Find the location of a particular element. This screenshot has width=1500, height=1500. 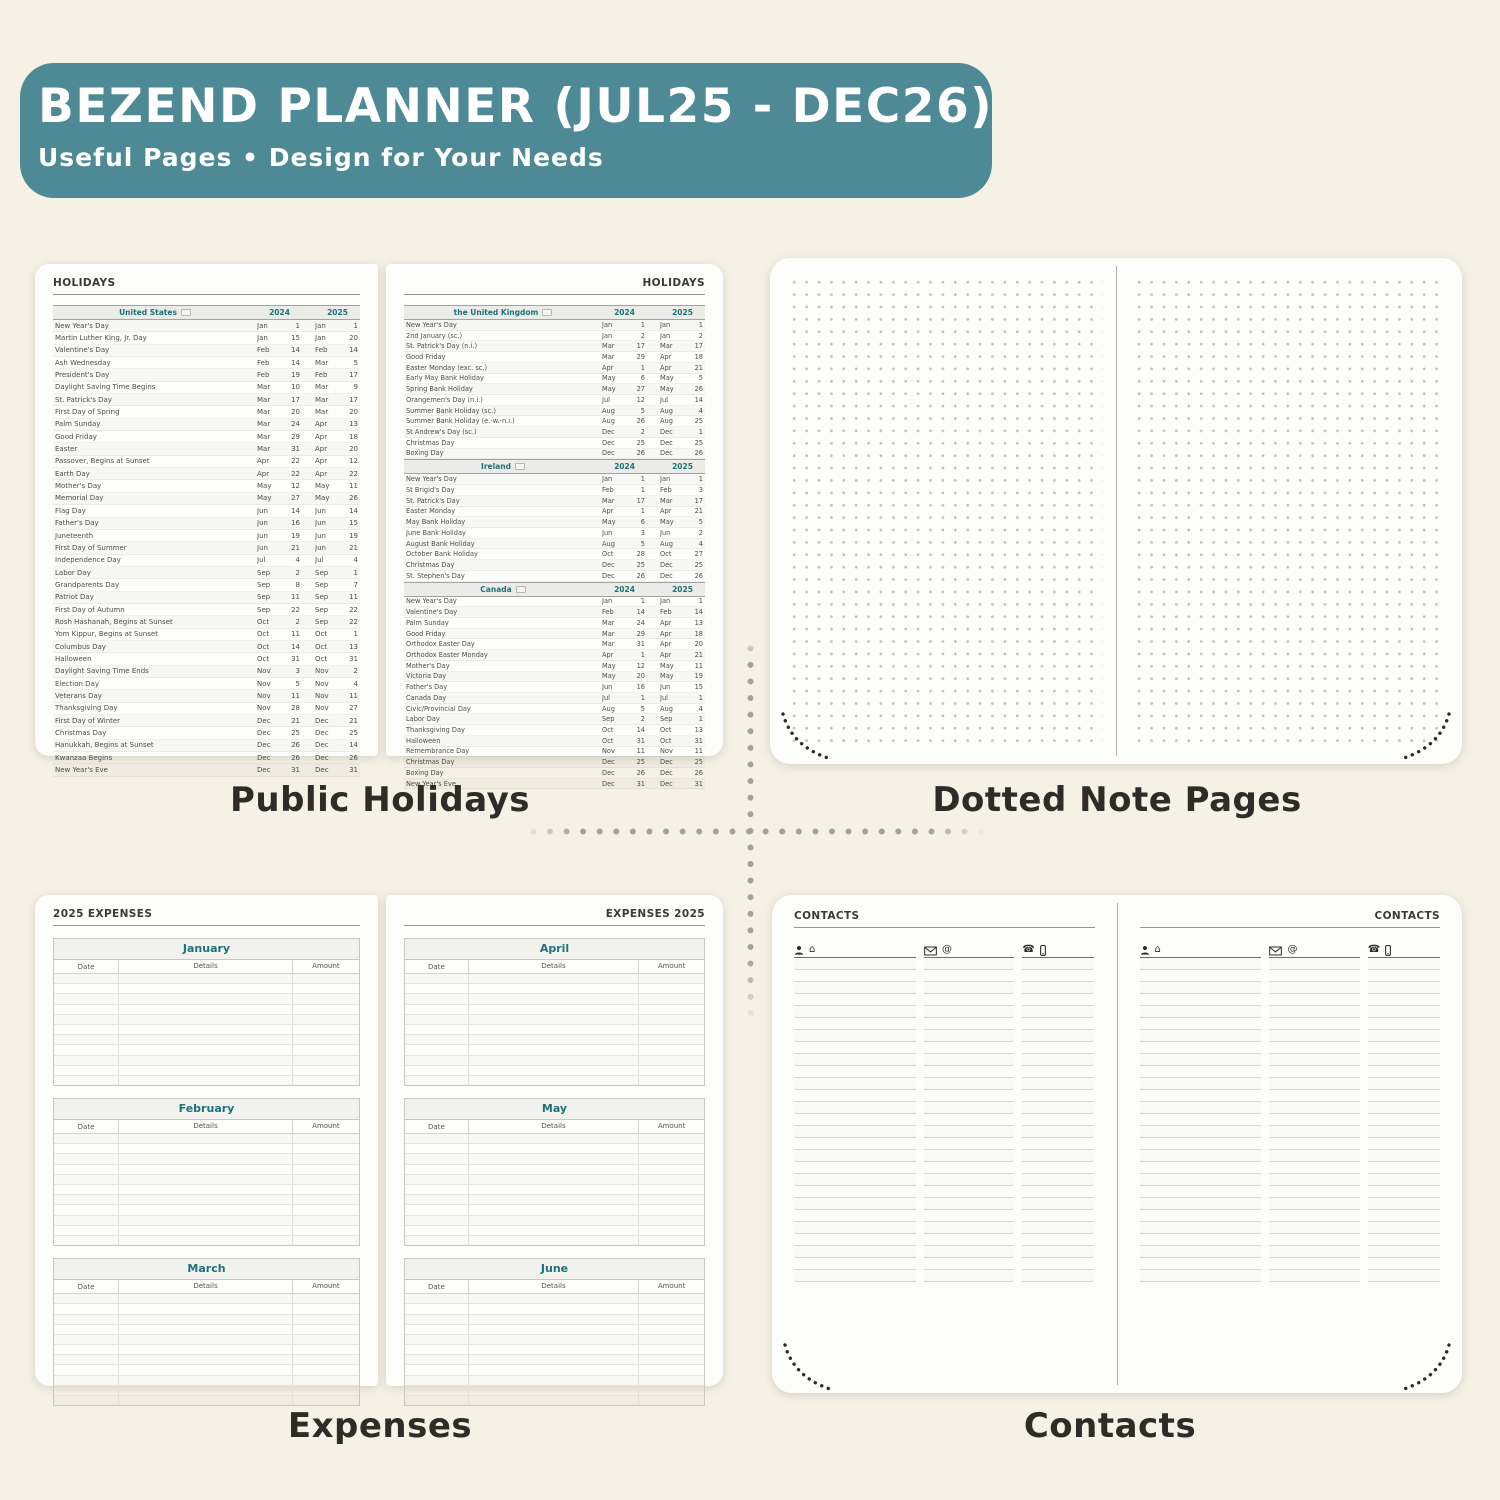

year-column-header: 2025 is located at coordinates (682, 312).